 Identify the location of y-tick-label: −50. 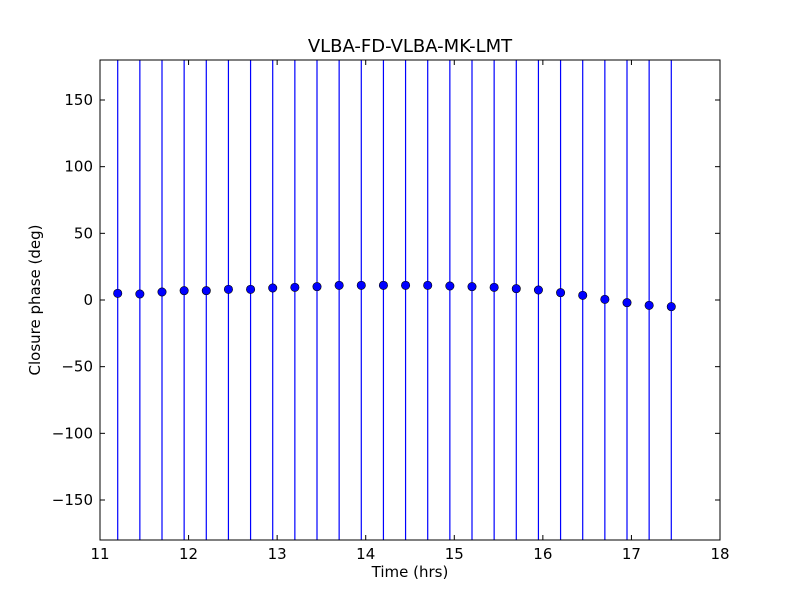
(77, 367).